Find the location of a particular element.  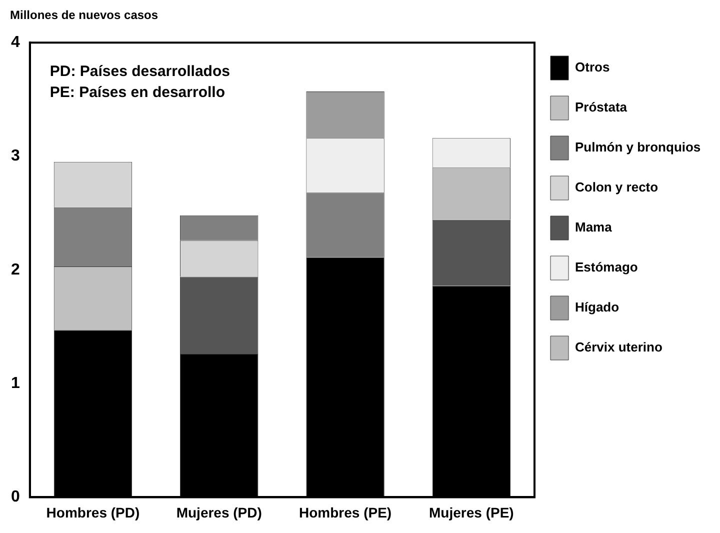

y-tick-label: 3 is located at coordinates (15, 156).